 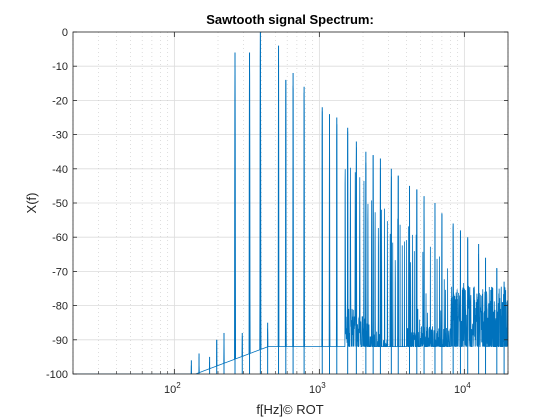 What do you see at coordinates (60, 238) in the screenshot?
I see `y-tick-label: -60` at bounding box center [60, 238].